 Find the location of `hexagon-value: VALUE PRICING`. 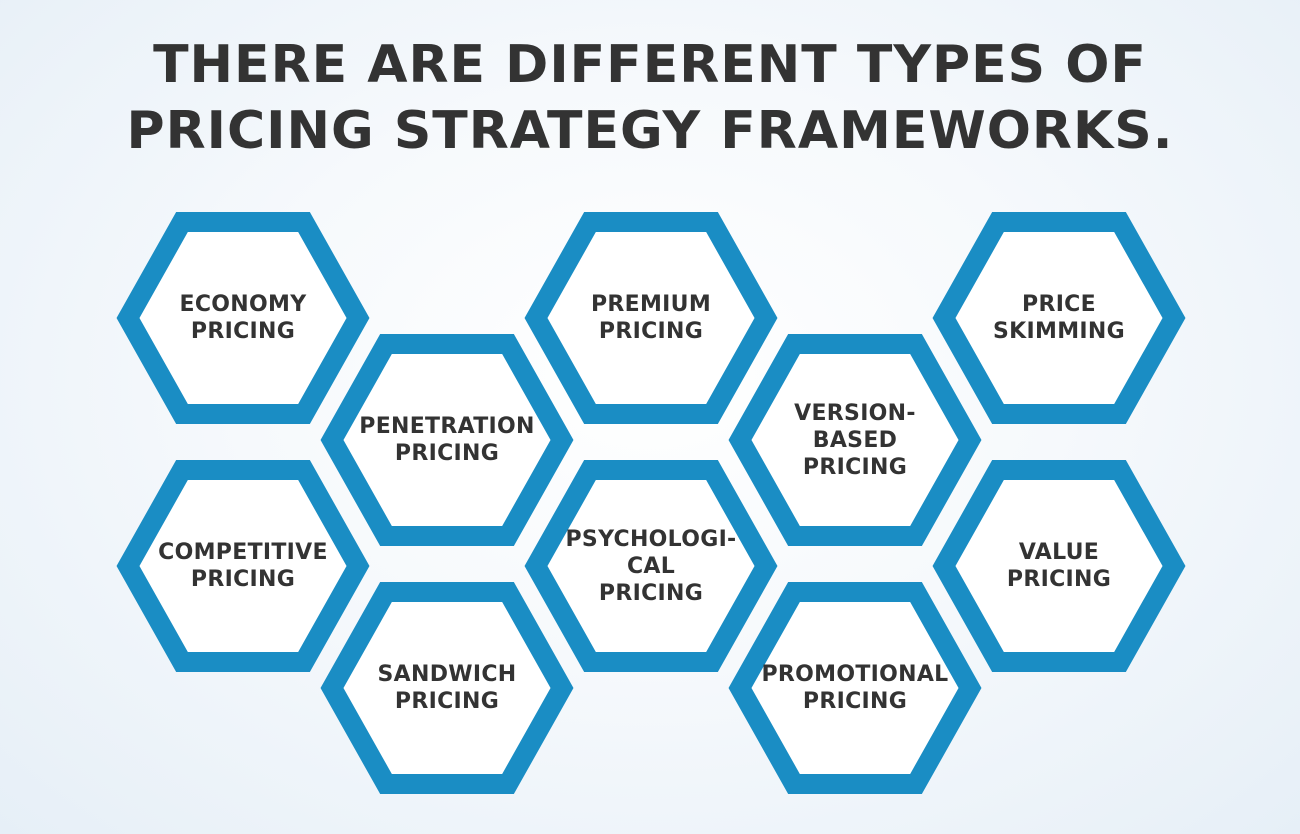

hexagon-value: VALUE PRICING is located at coordinates (1059, 566).